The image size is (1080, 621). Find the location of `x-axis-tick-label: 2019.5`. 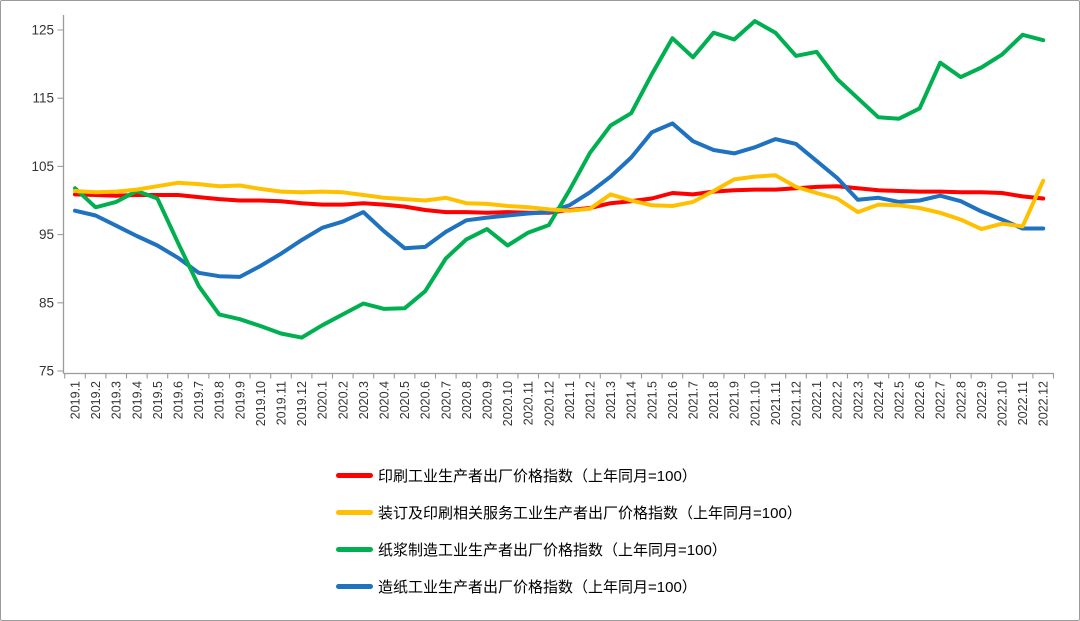

x-axis-tick-label: 2019.5 is located at coordinates (158, 400).